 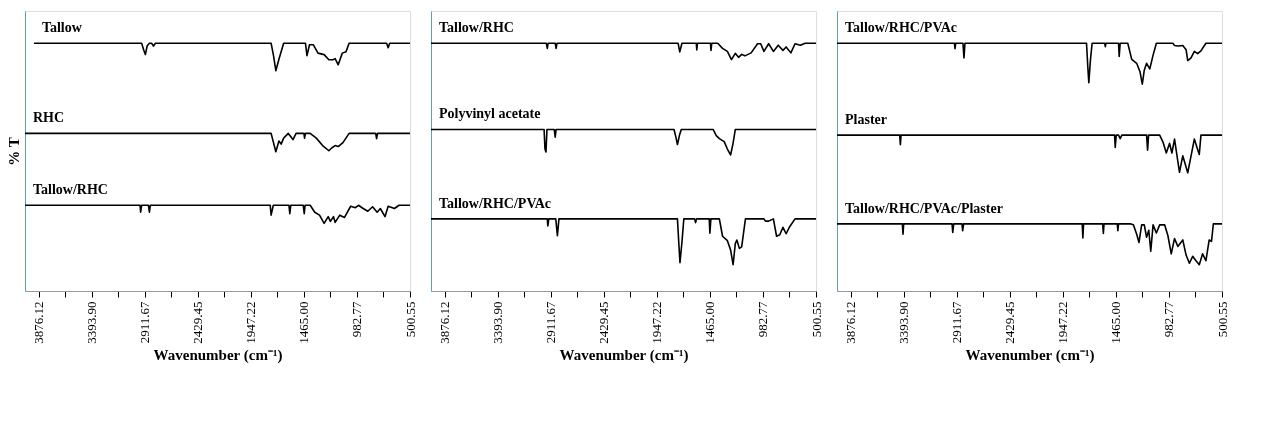 I want to click on y-axis-title: % T, so click(x=13, y=151).